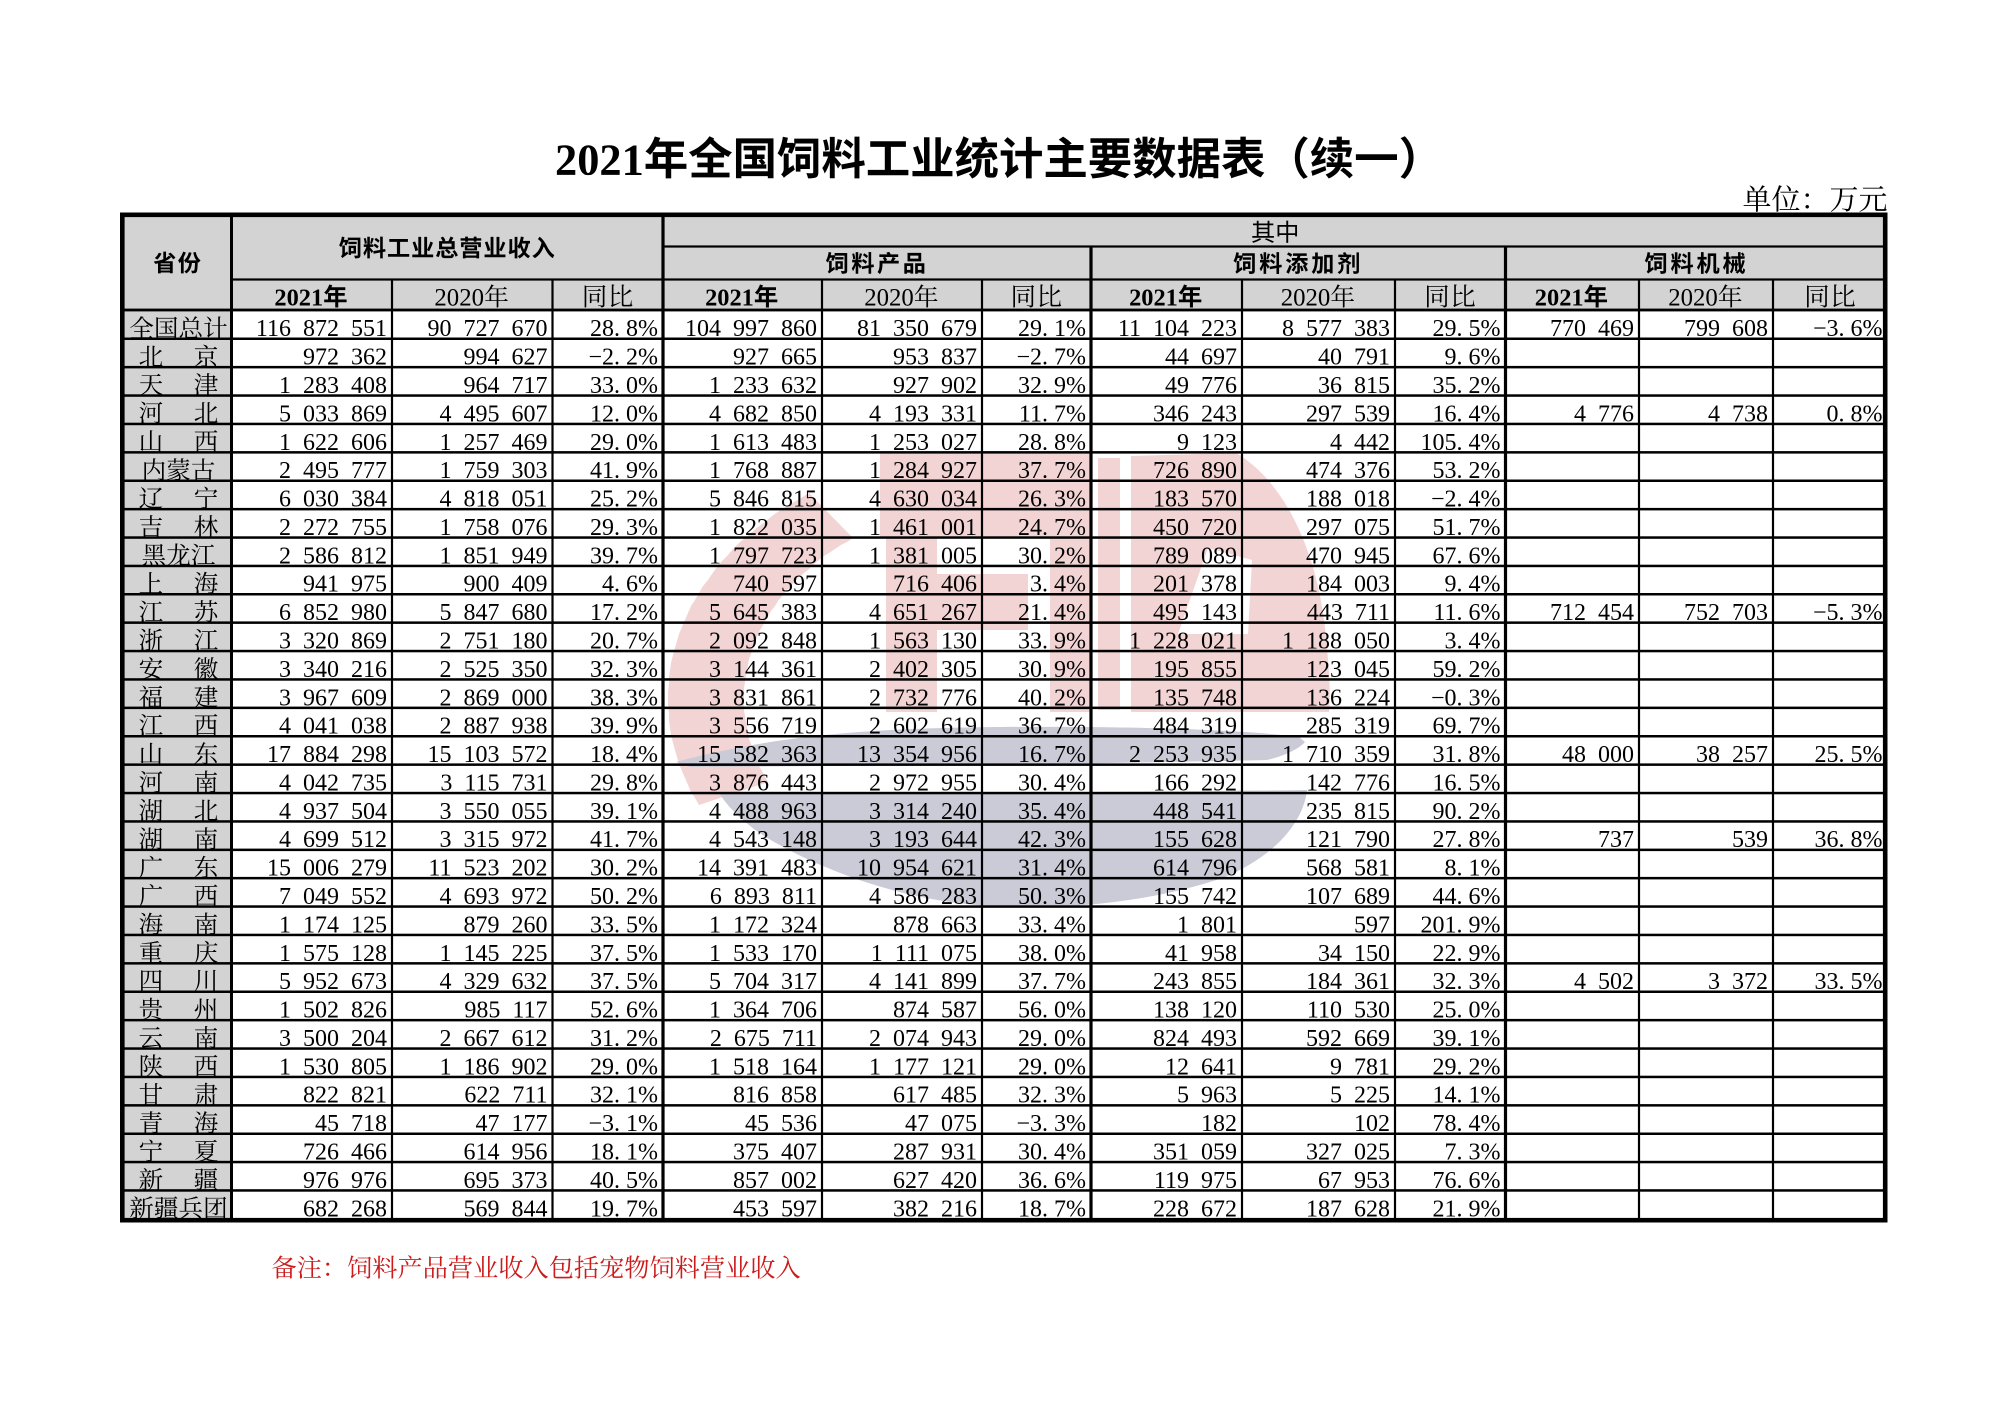 Image resolution: width=2000 pixels, height=1414 pixels. I want to click on svg-text: 2 667 612, so click(494, 1039).